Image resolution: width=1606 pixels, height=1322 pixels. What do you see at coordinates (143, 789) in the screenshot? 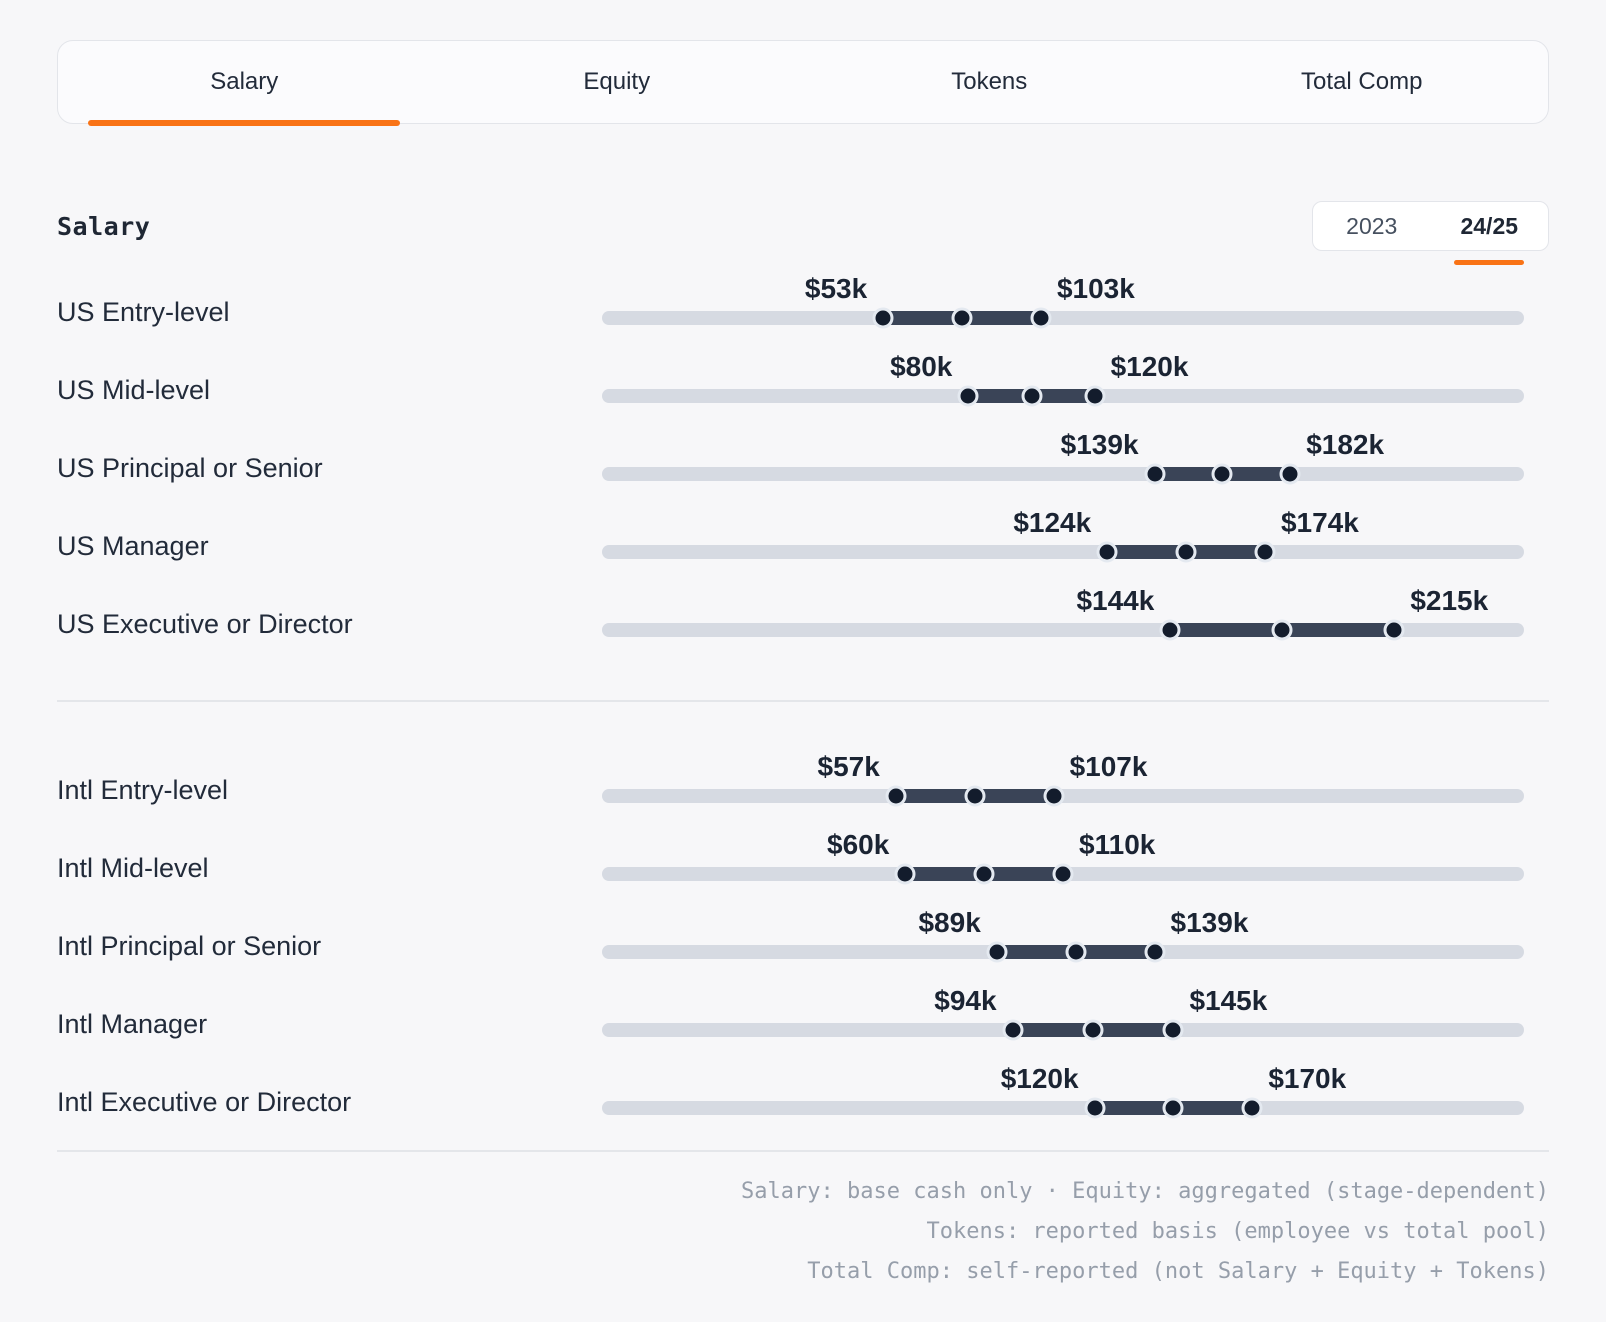
I see `row-label: Intl Entry-level` at bounding box center [143, 789].